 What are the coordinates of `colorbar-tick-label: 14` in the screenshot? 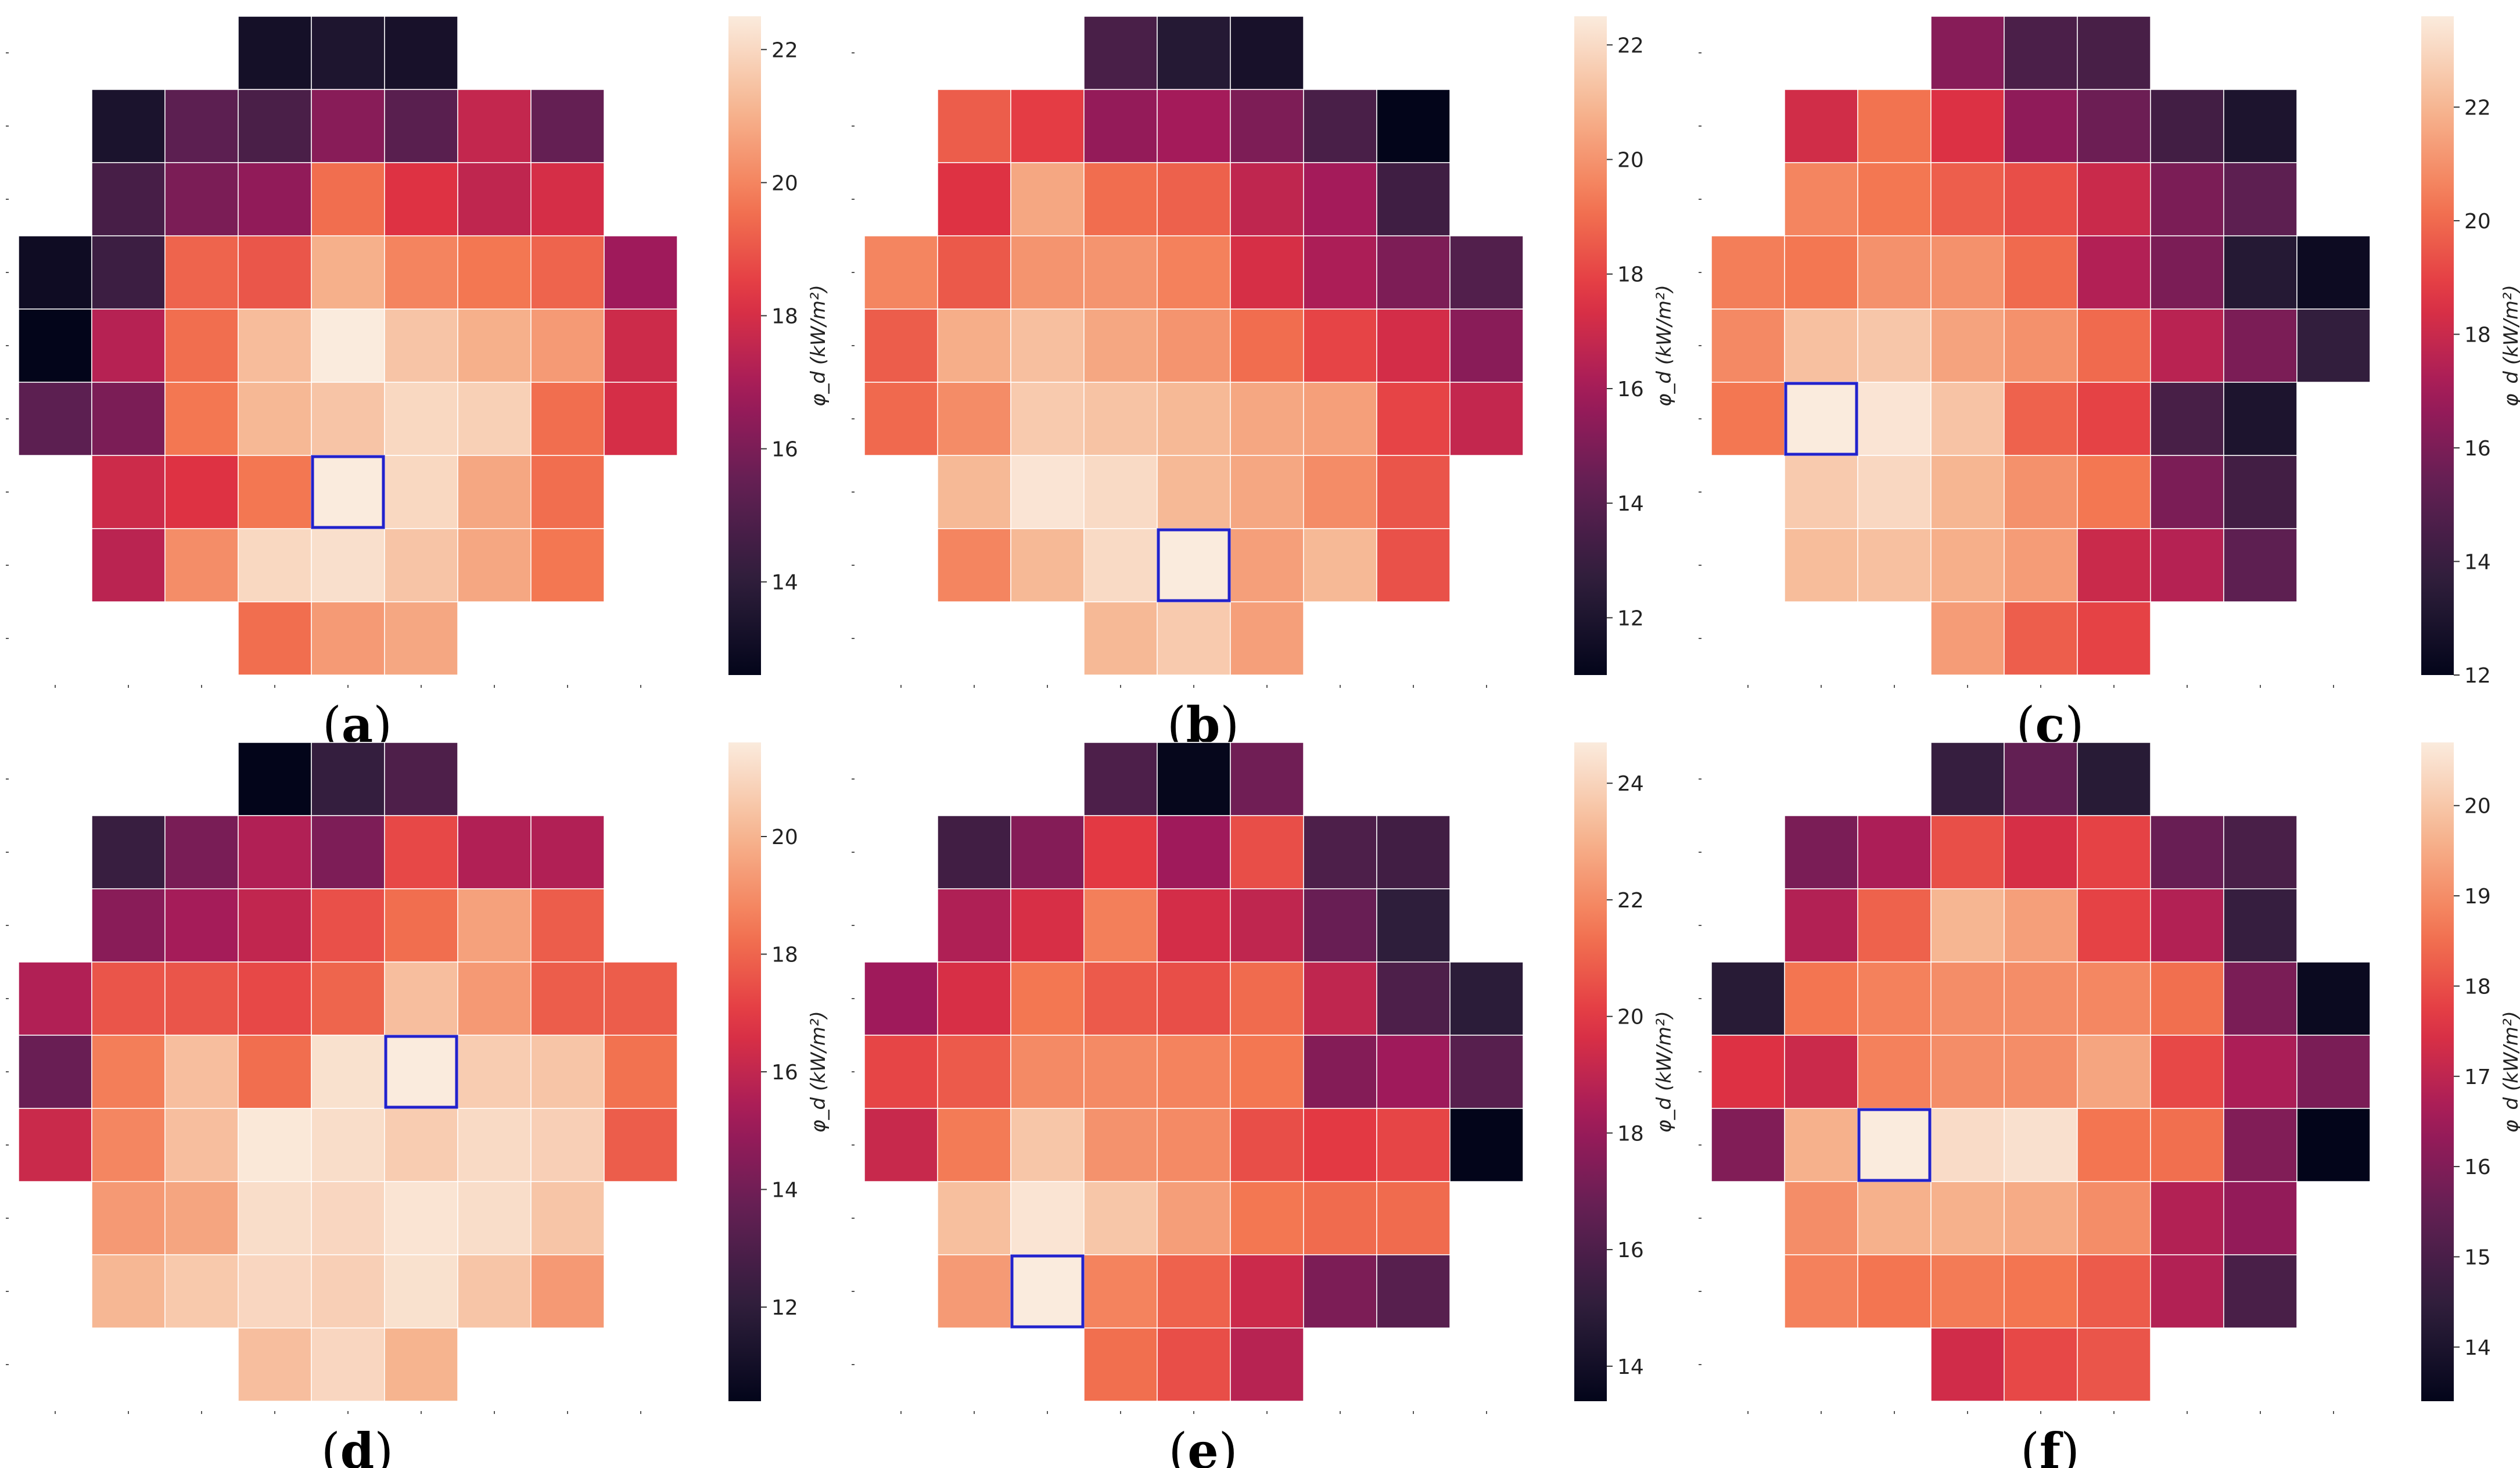 It's located at (785, 583).